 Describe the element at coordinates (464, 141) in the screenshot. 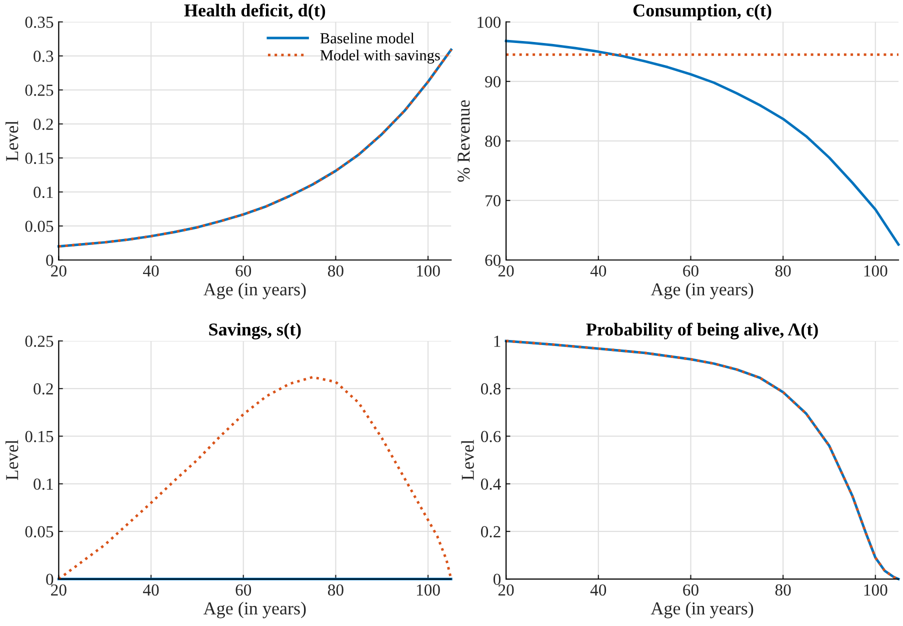

I see `y-axis-title: % Revenue` at that location.